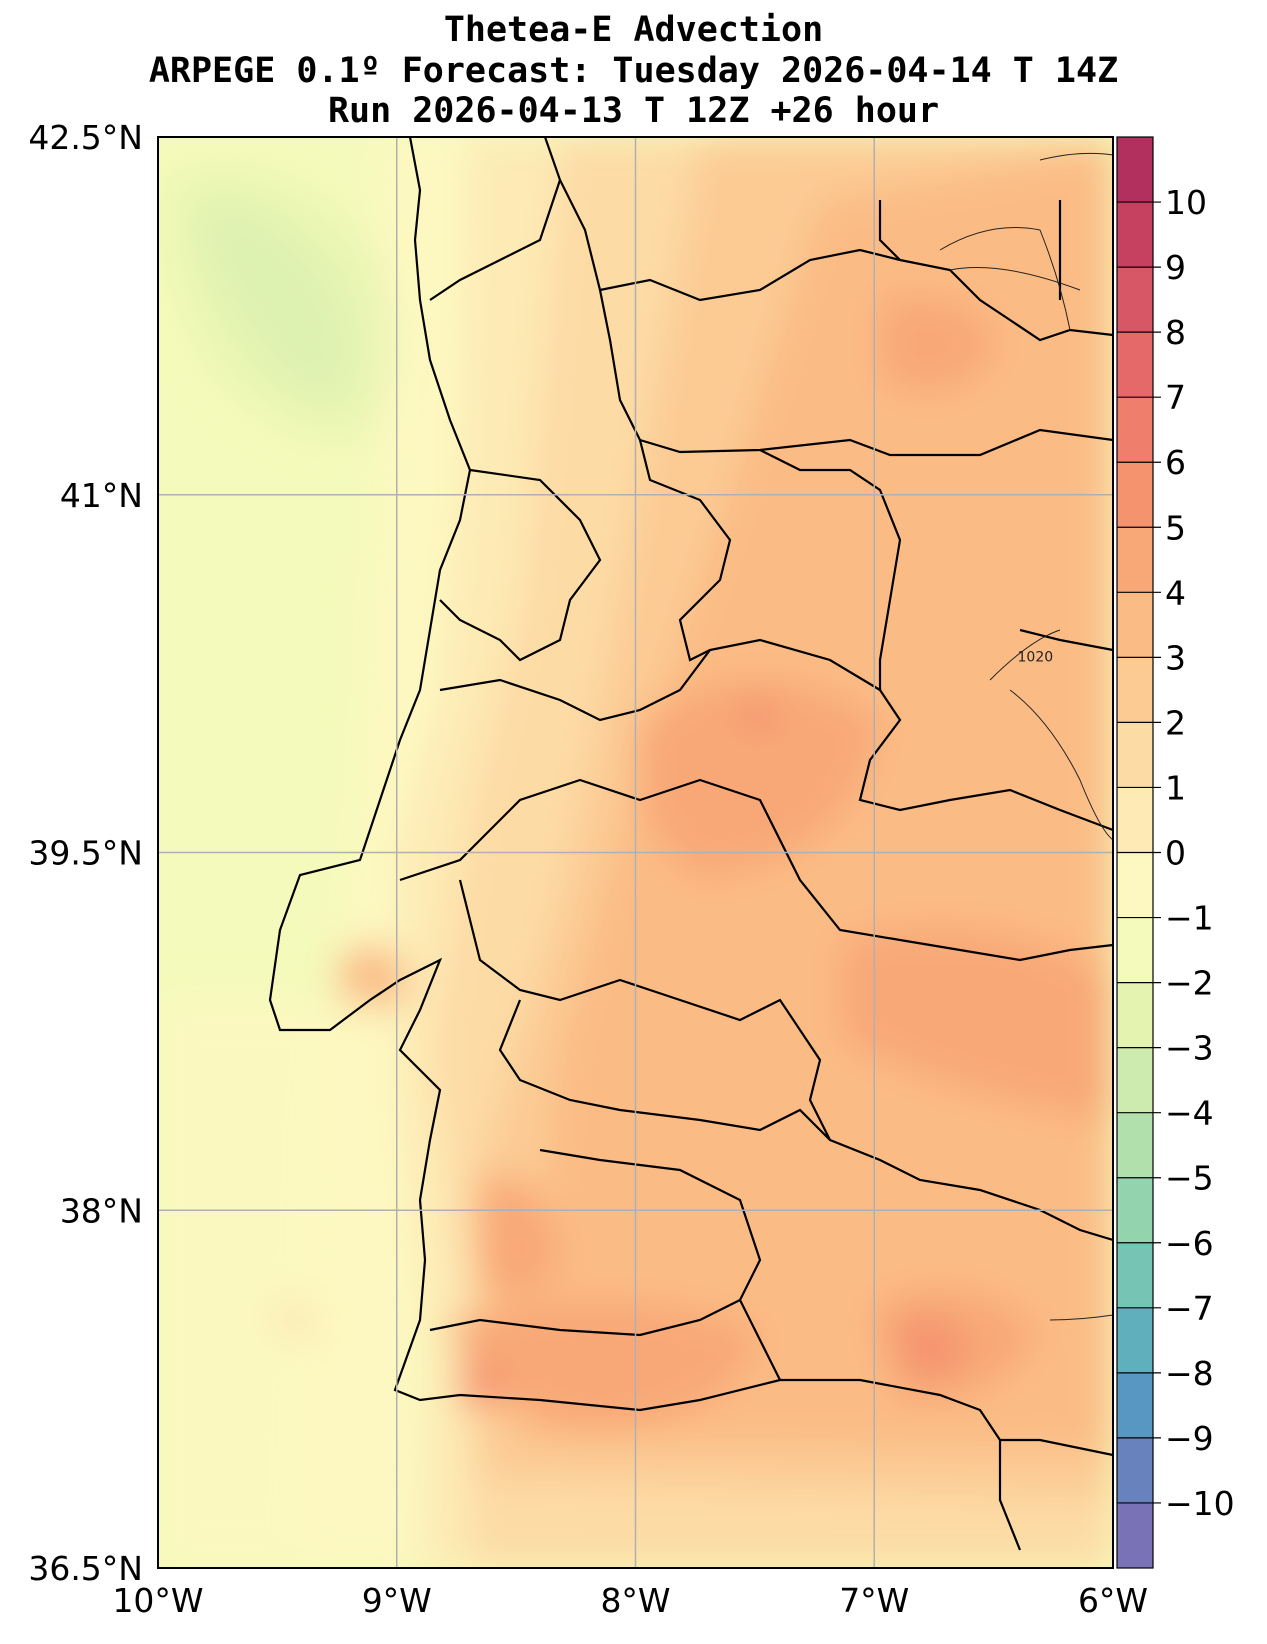 Image resolution: width=1267 pixels, height=1644 pixels. I want to click on colorbar-tick-label: 3, so click(1175, 657).